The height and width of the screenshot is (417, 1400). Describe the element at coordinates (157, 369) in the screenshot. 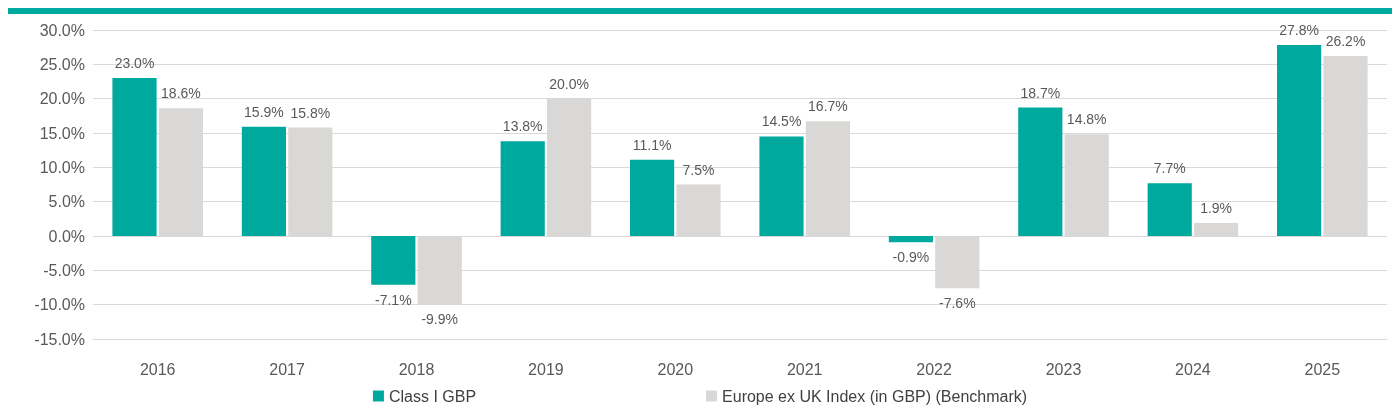

I see `x-tick-label: 2016` at that location.